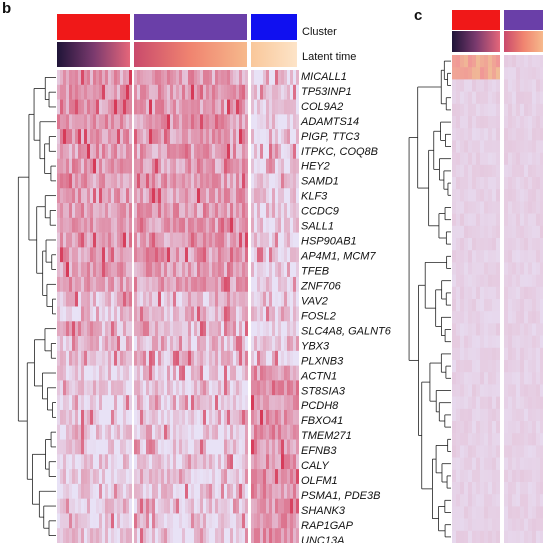  I want to click on gene-label: FOSL2, so click(318, 316).